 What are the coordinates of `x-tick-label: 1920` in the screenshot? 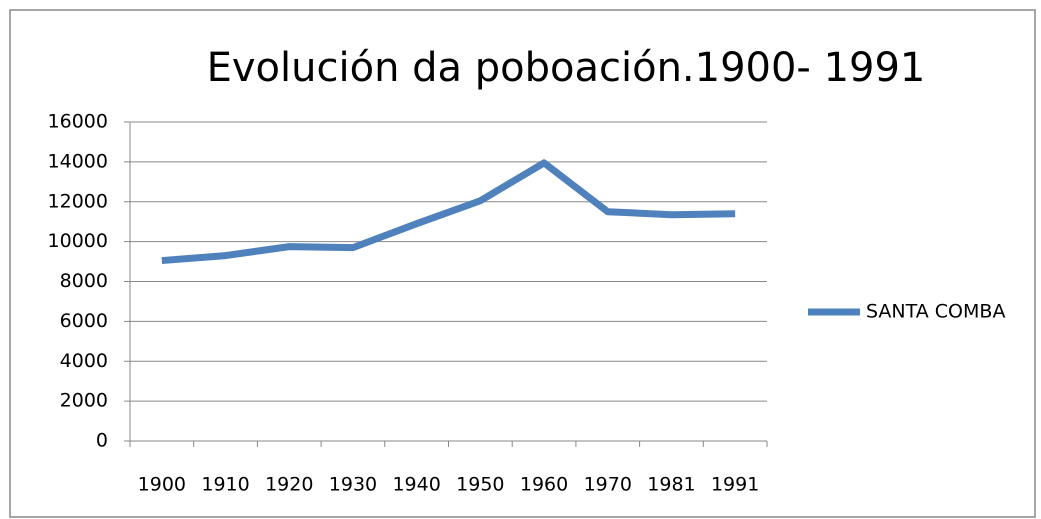 It's located at (289, 485).